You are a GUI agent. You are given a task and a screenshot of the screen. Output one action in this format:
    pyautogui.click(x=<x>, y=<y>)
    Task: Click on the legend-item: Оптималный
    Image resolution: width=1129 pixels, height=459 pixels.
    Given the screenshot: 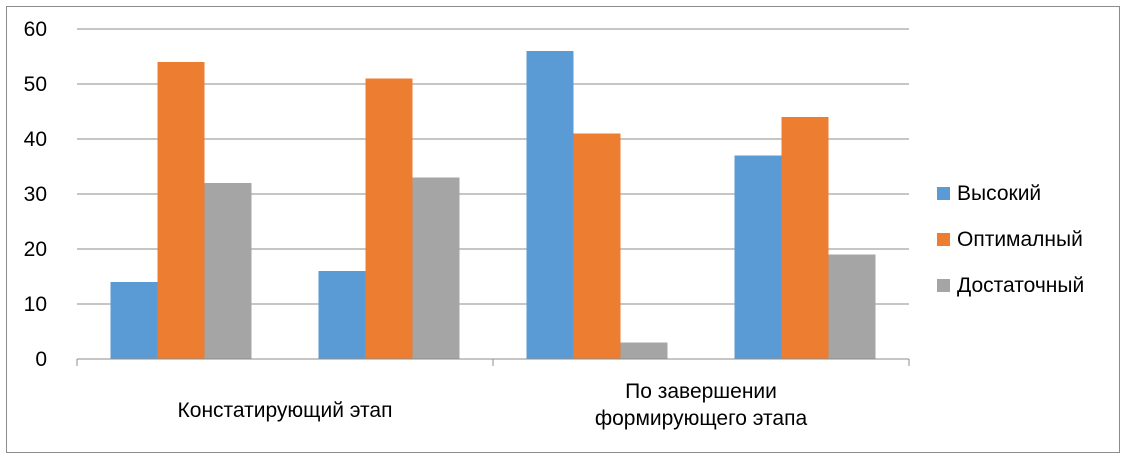 What is the action you would take?
    pyautogui.click(x=1010, y=239)
    